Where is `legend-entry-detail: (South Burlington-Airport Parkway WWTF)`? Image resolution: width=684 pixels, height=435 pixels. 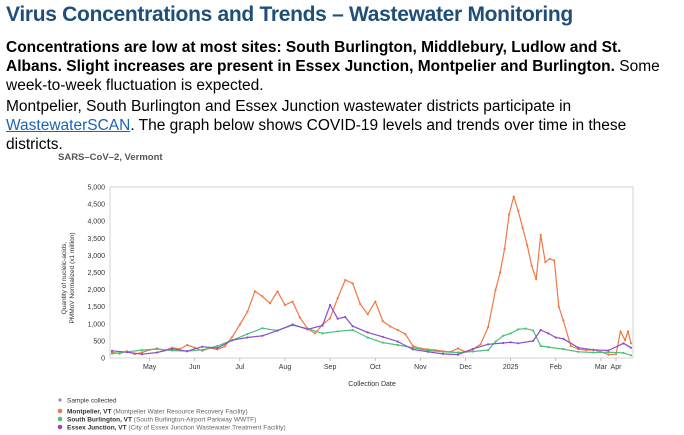 legend-entry-detail: (South Burlington-Airport Parkway WWTF) is located at coordinates (195, 419).